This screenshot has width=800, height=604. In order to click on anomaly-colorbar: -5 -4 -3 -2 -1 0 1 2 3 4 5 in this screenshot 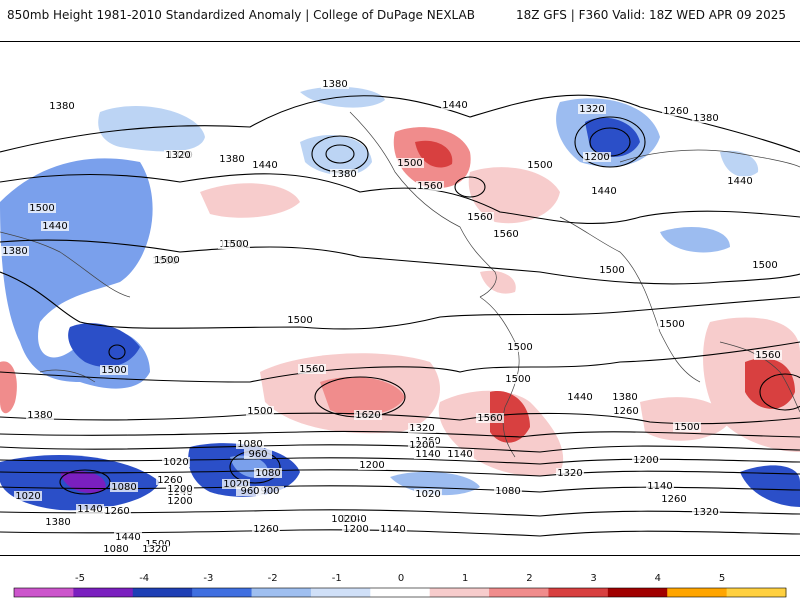, I will do `click(400, 583)`.